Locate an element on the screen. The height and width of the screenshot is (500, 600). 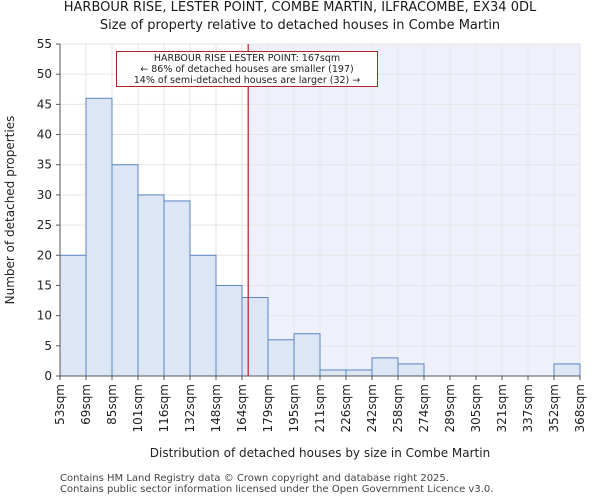
x-tick-label: 211sqm is located at coordinates (320, 408).